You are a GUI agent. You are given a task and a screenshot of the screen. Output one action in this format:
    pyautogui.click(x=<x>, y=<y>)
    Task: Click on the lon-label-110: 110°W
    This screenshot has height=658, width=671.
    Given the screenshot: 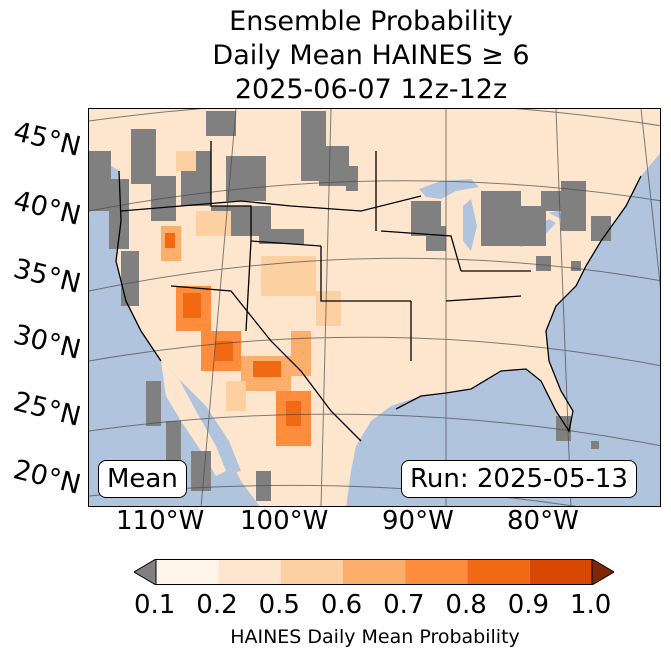 What is the action you would take?
    pyautogui.click(x=160, y=521)
    